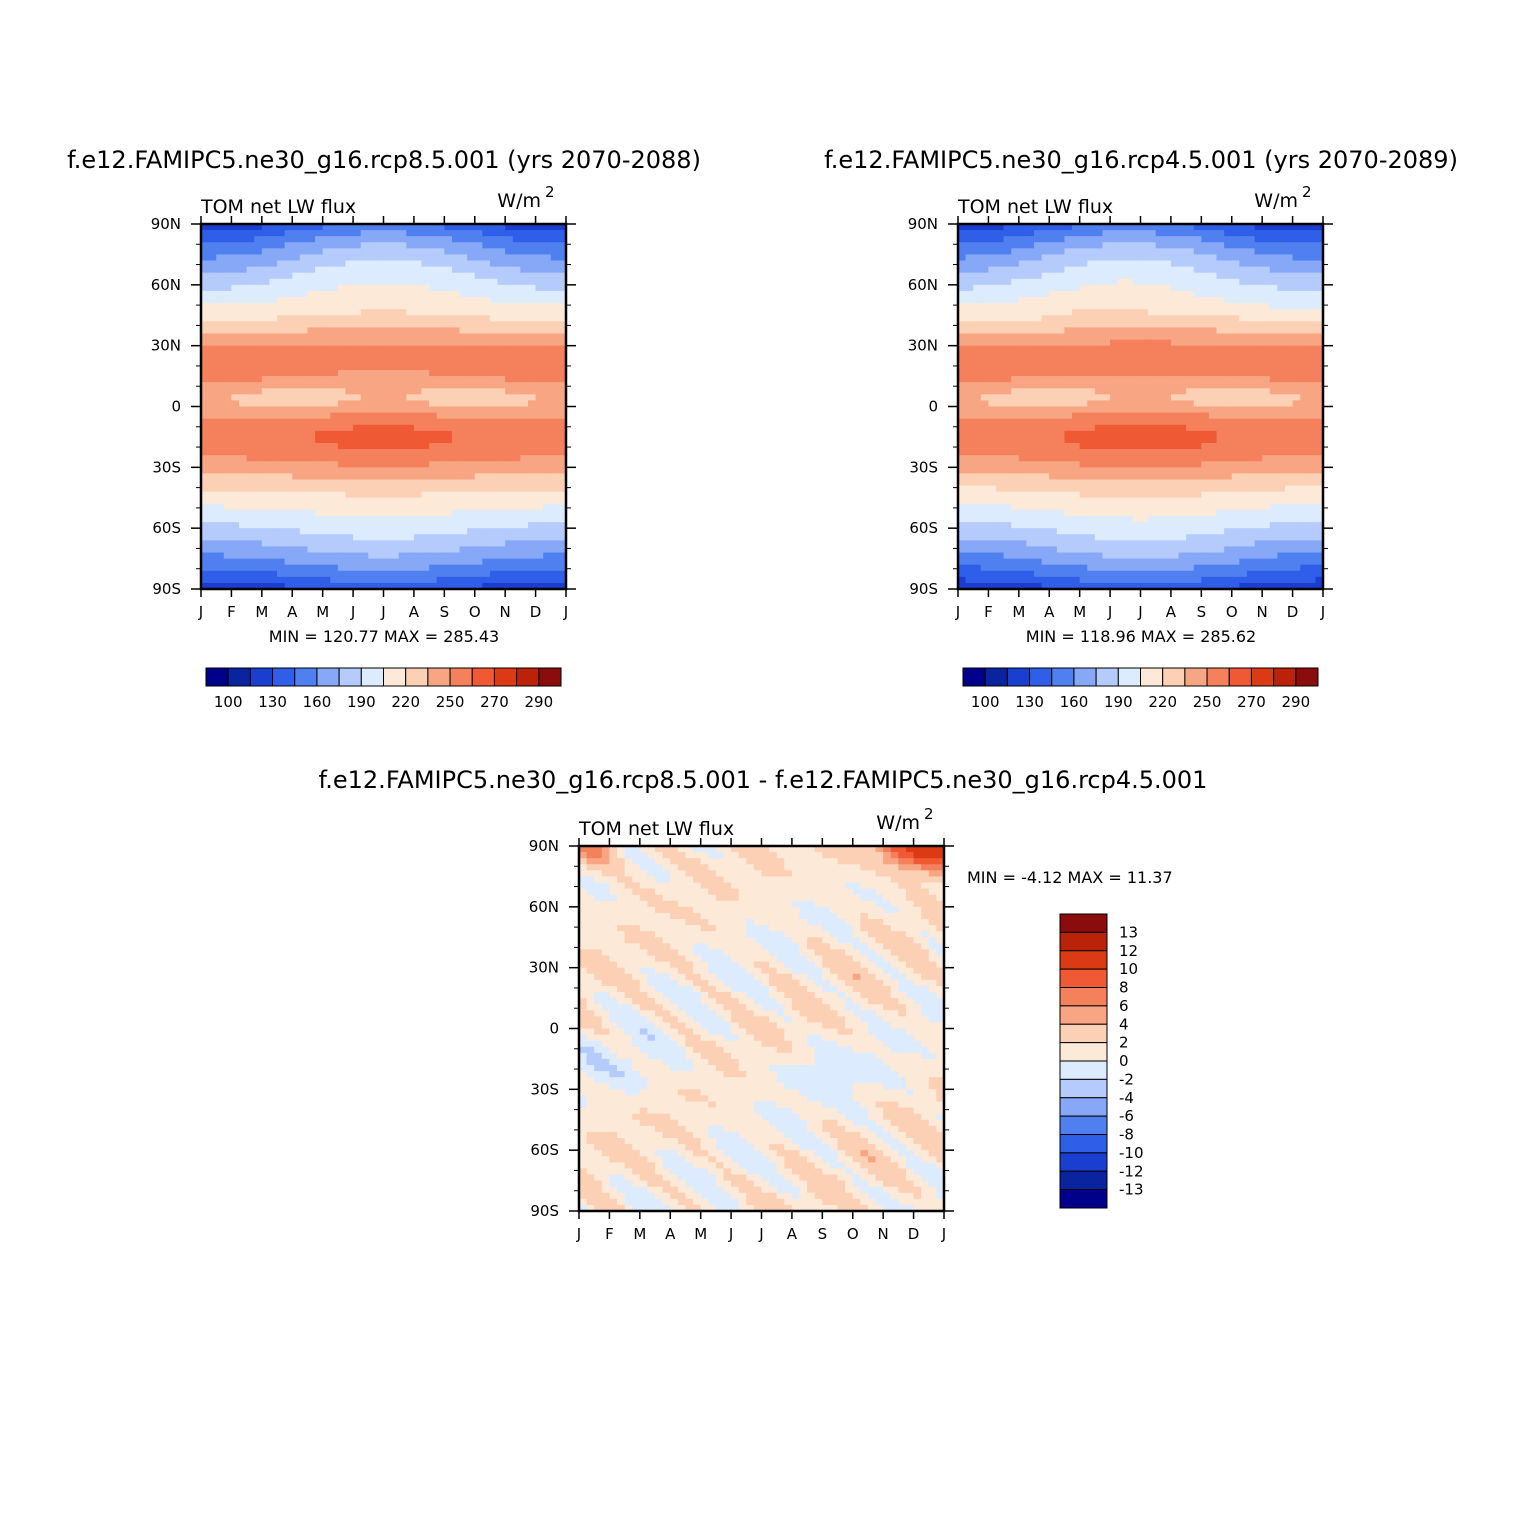 Image resolution: width=1524 pixels, height=1524 pixels. Describe the element at coordinates (328, 677) in the screenshot. I see `colorbar-swatch` at that location.